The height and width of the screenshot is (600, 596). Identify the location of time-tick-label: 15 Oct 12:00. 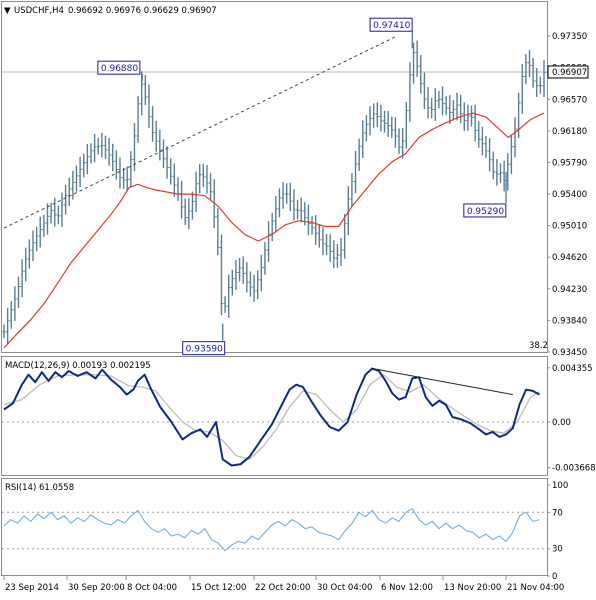
(218, 588).